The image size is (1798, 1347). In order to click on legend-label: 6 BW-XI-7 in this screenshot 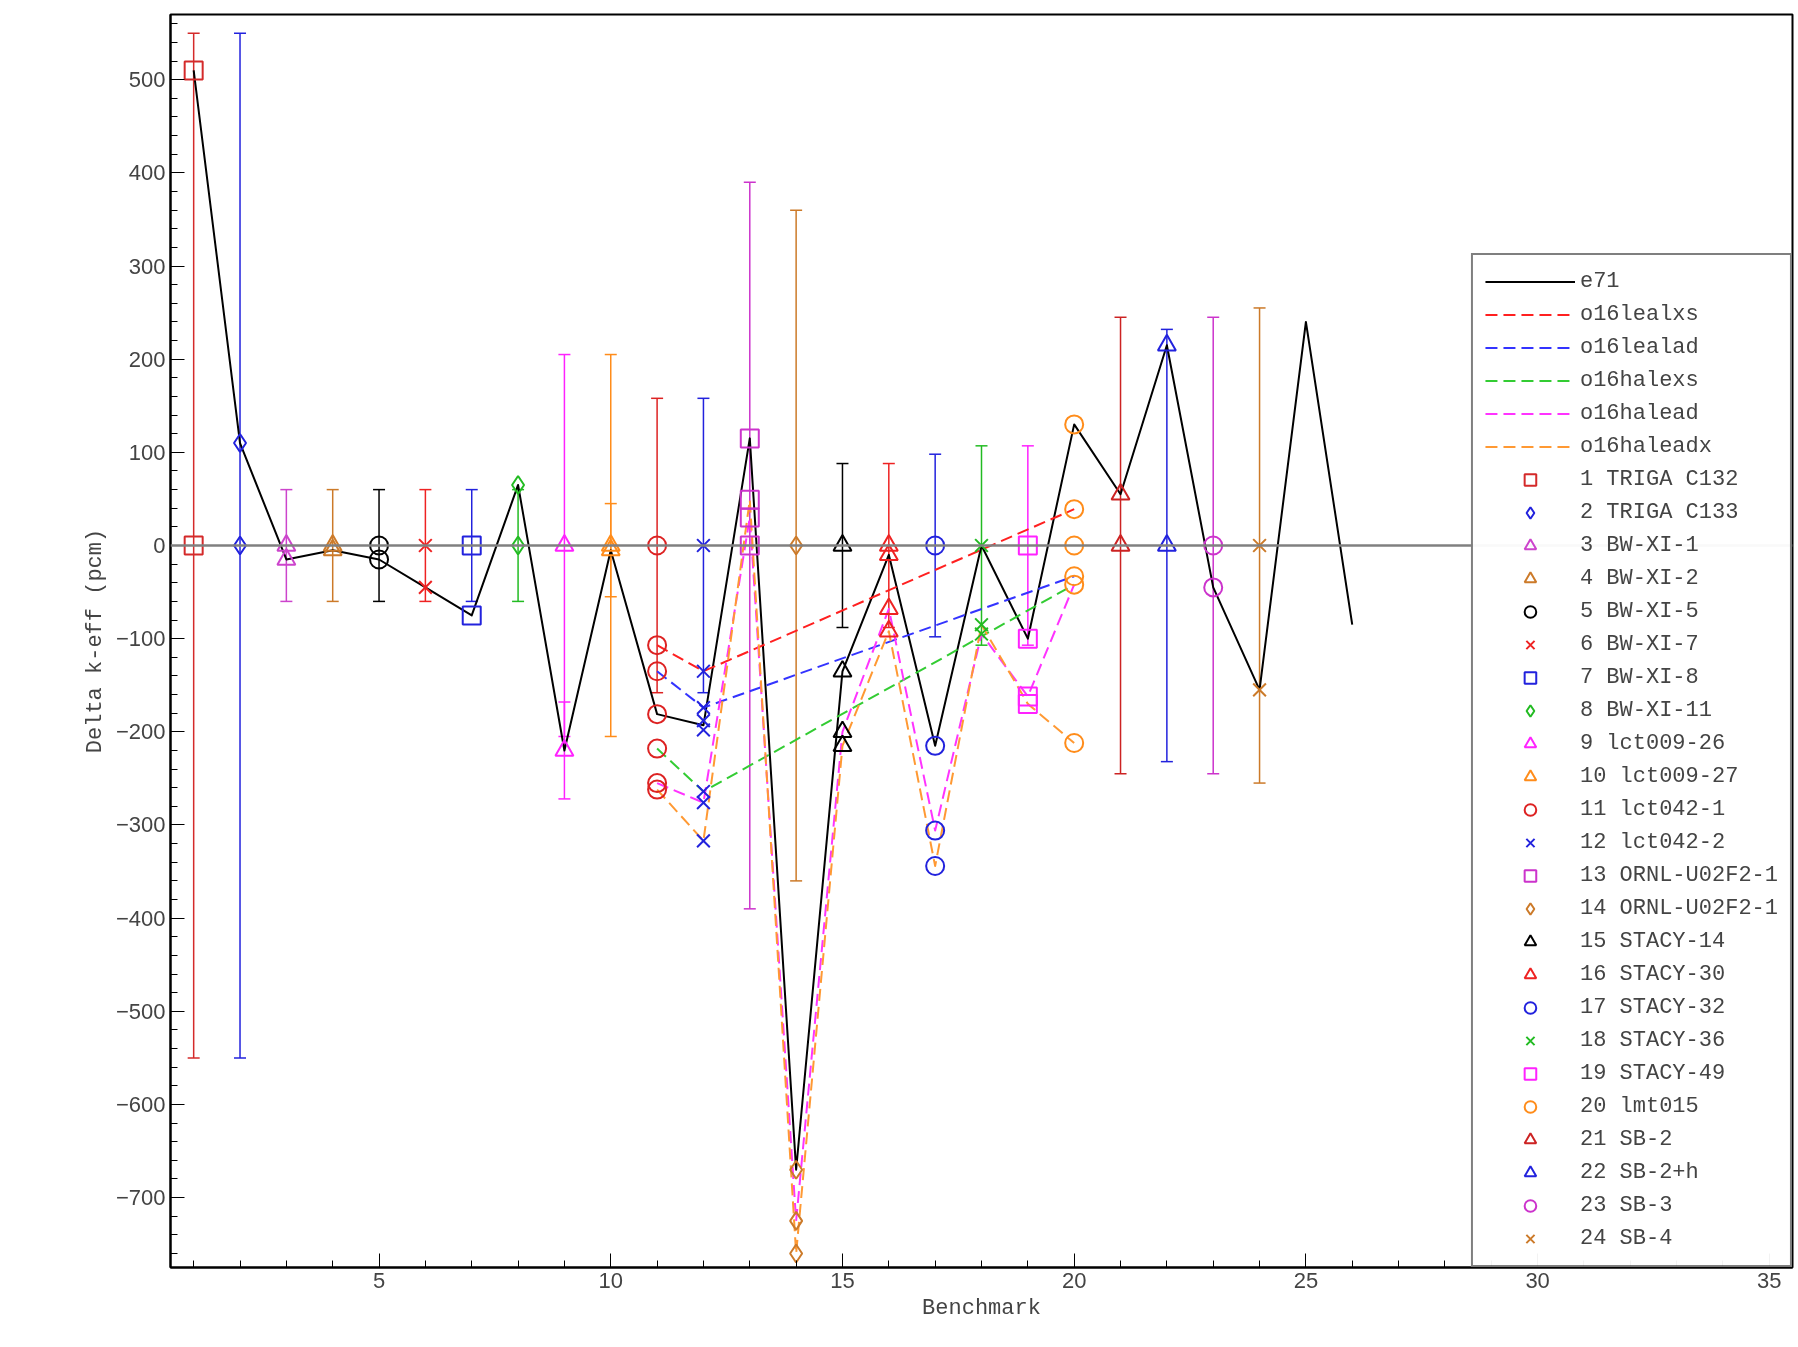, I will do `click(1639, 645)`.